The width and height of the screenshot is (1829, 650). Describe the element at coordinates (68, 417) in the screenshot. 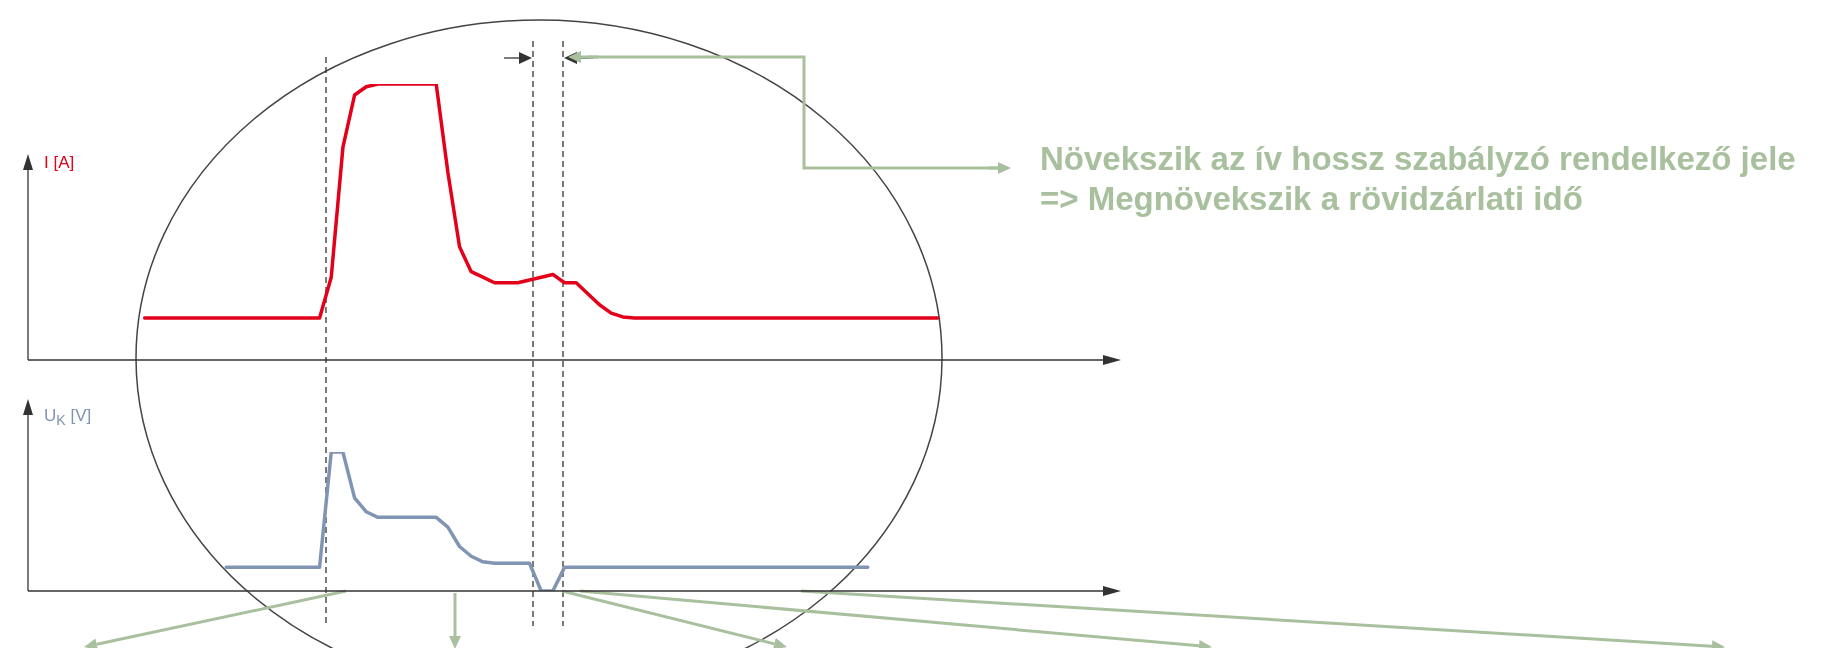

I see `y-axis-title: U$_{K}$ [V]` at that location.